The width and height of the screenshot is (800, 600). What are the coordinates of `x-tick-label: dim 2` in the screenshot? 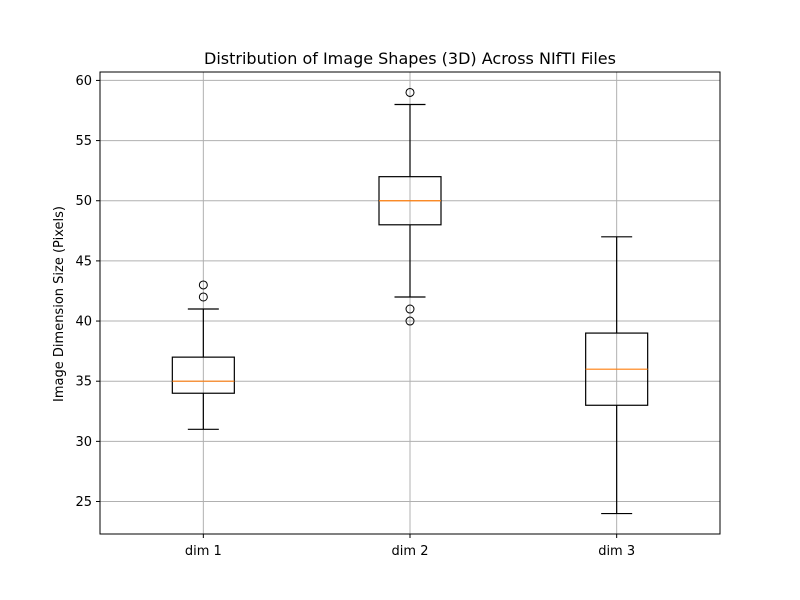 It's located at (410, 551).